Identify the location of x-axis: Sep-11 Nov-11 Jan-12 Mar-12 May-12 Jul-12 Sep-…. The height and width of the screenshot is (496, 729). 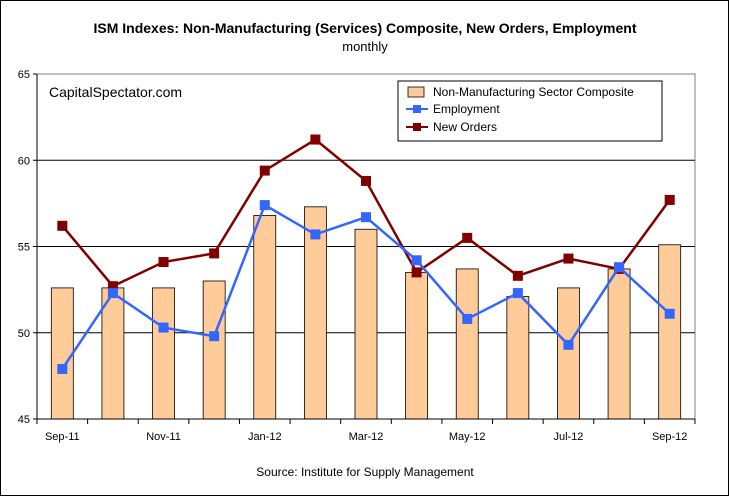
(366, 430).